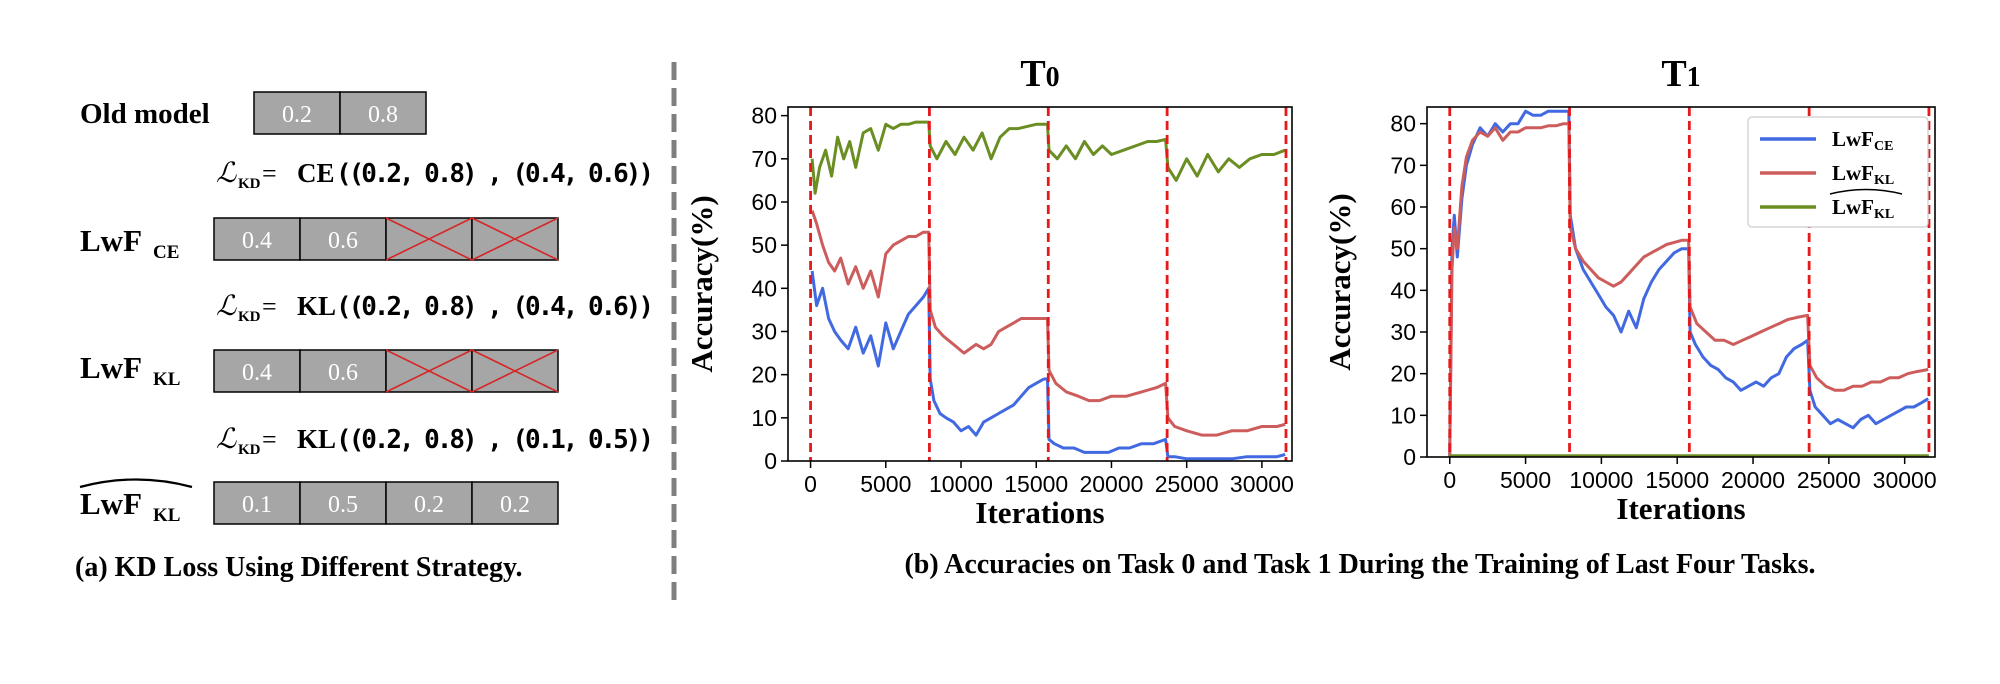 The image size is (2000, 684). What do you see at coordinates (764, 116) in the screenshot?
I see `y-tick-label: 80` at bounding box center [764, 116].